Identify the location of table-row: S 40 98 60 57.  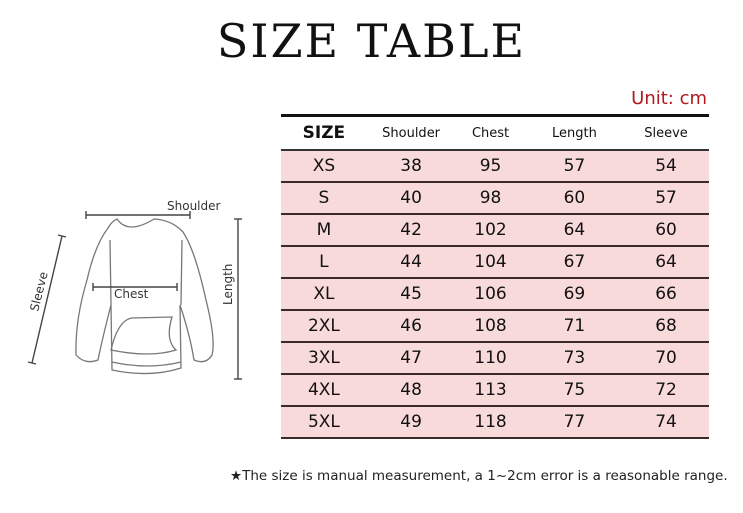
(495, 198).